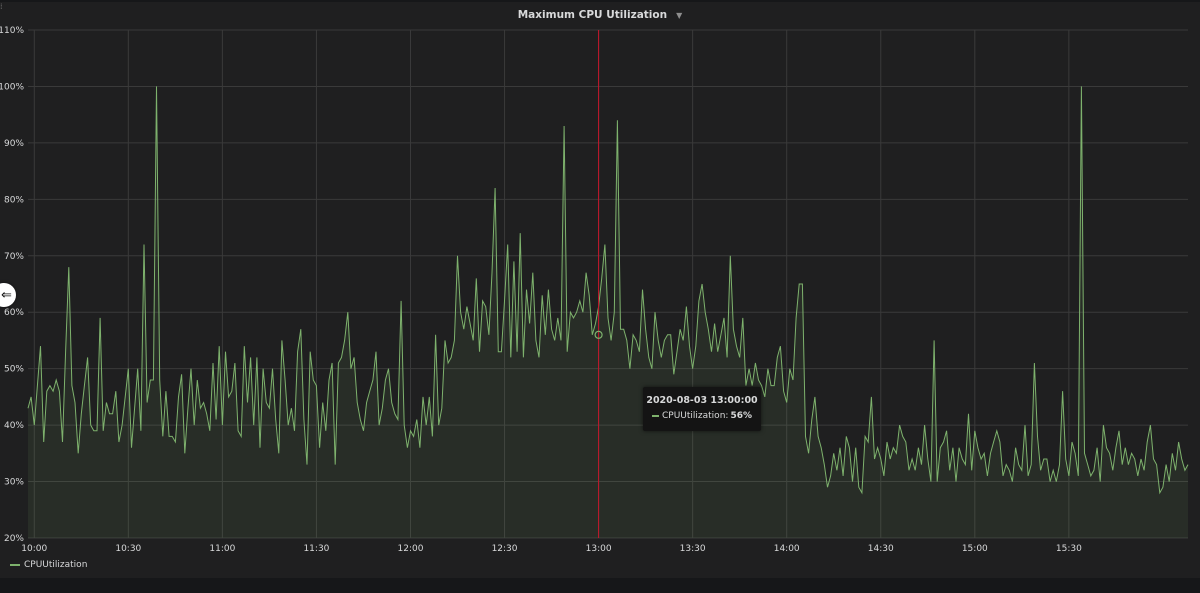  I want to click on x-tick-label: 14:00, so click(787, 549).